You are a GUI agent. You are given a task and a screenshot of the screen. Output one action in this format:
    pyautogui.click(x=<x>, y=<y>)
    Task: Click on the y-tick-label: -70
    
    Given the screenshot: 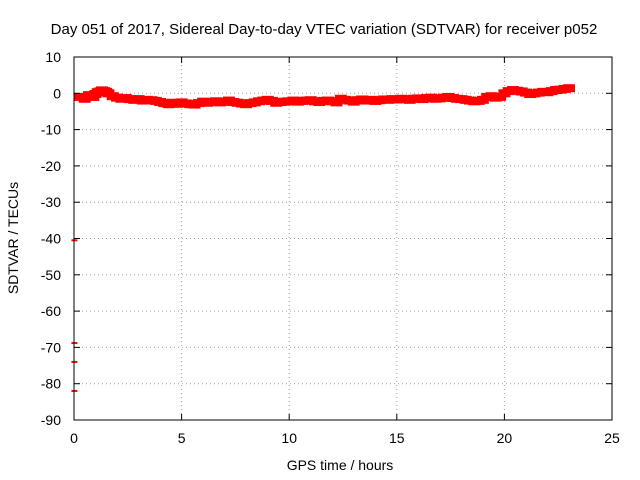 What is the action you would take?
    pyautogui.click(x=51, y=347)
    